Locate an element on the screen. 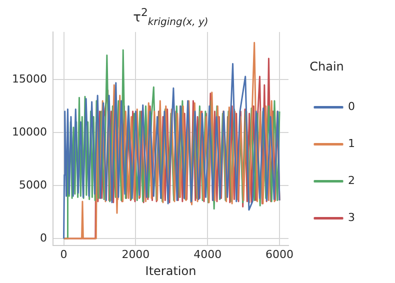 This screenshot has height=283, width=395. x-tick-label: 0 is located at coordinates (64, 254).